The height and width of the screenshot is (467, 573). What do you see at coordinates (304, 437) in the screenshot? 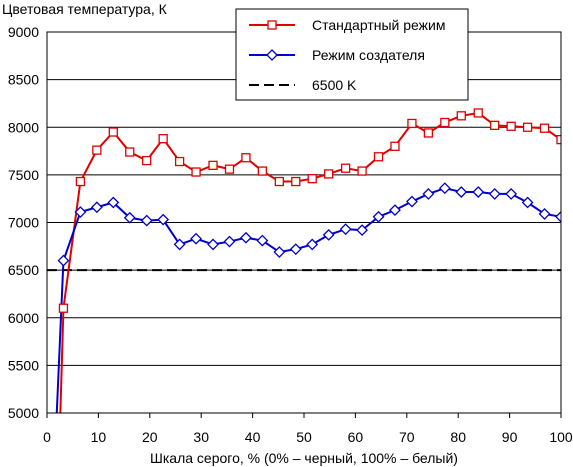
I see `x-tick-label: 50` at bounding box center [304, 437].